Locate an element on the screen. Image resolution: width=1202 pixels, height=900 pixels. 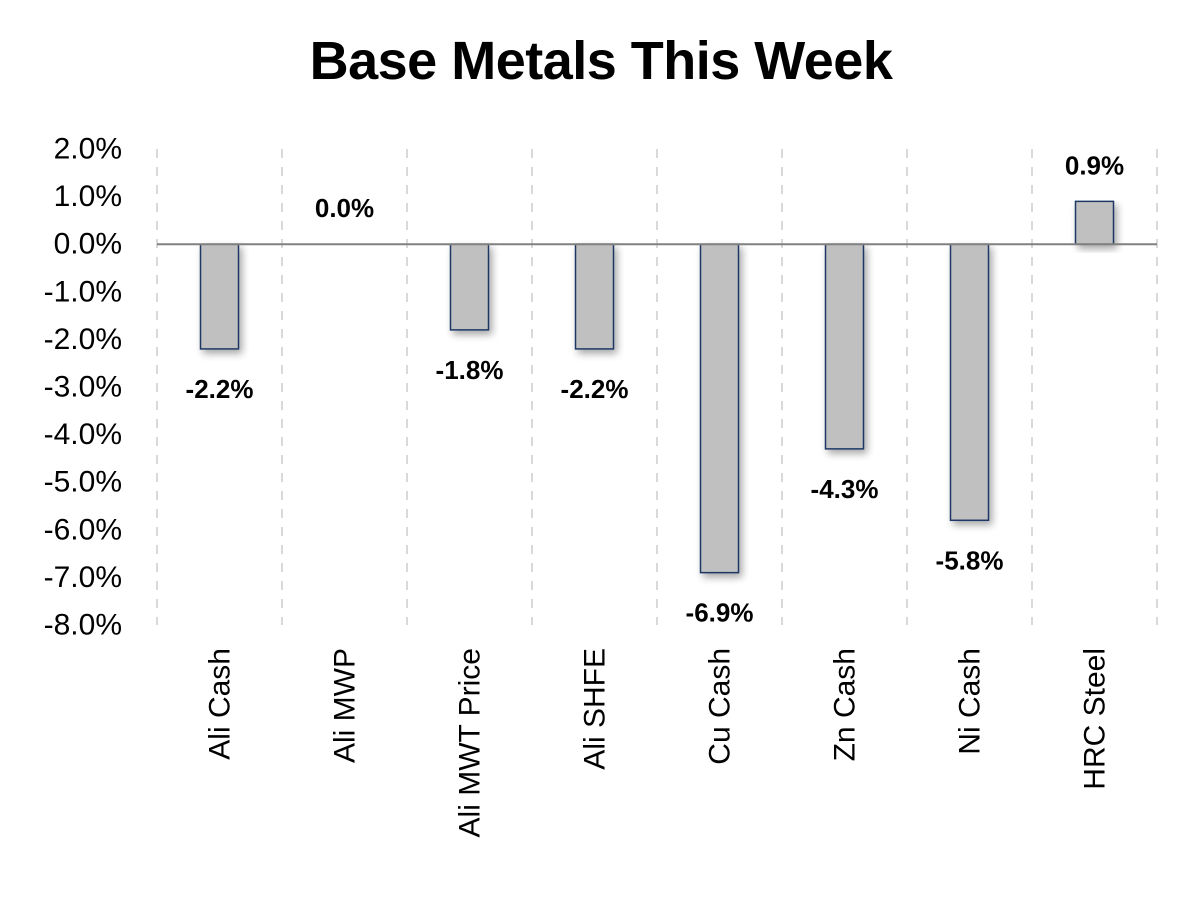
x-tick-label: Ni Cash is located at coordinates (970, 701).